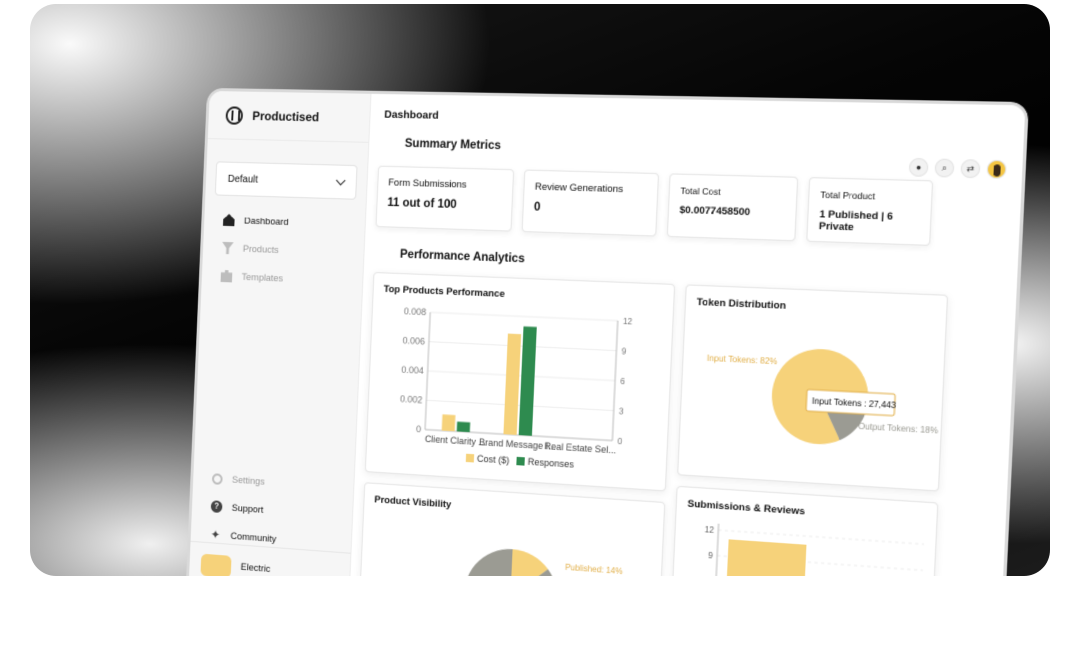 This screenshot has width=1080, height=665. Describe the element at coordinates (919, 167) in the screenshot. I see `bell-icon: ●` at that location.